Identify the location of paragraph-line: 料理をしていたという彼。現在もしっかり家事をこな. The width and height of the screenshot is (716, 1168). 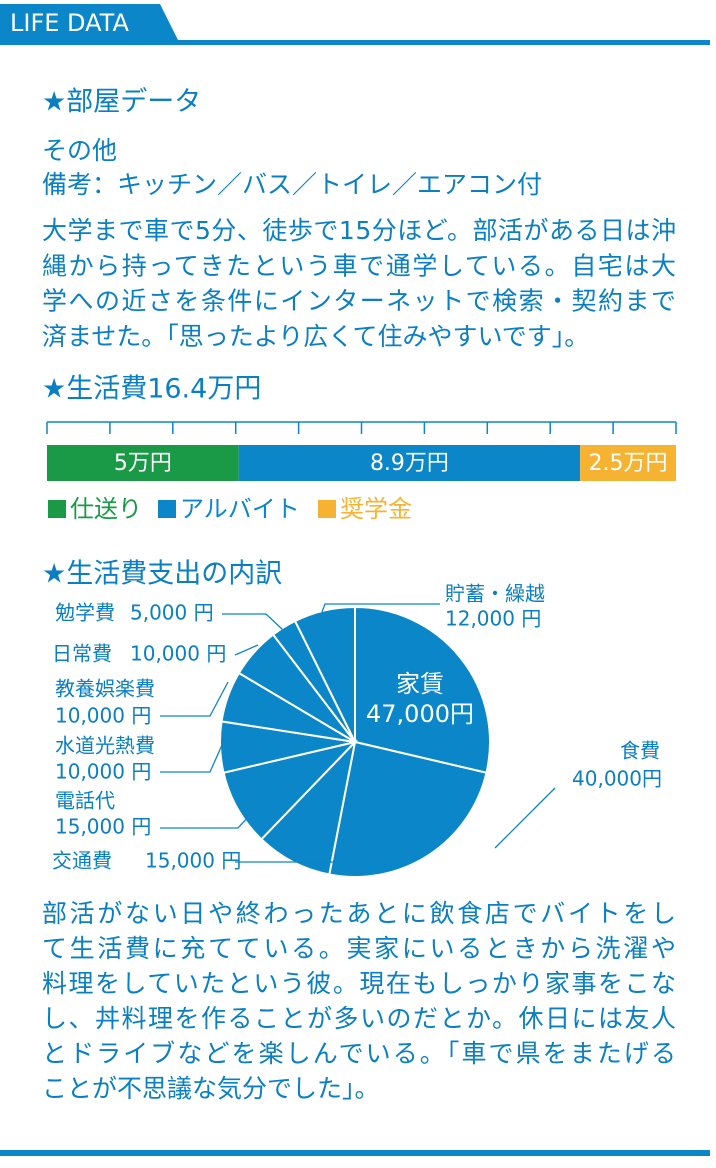
(359, 983).